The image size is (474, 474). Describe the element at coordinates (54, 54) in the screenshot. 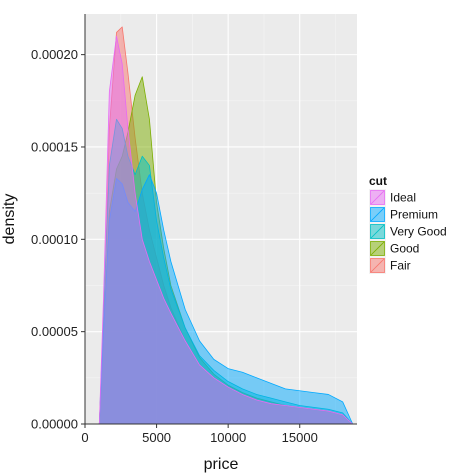

I see `y-tick-label: 0.00020` at that location.